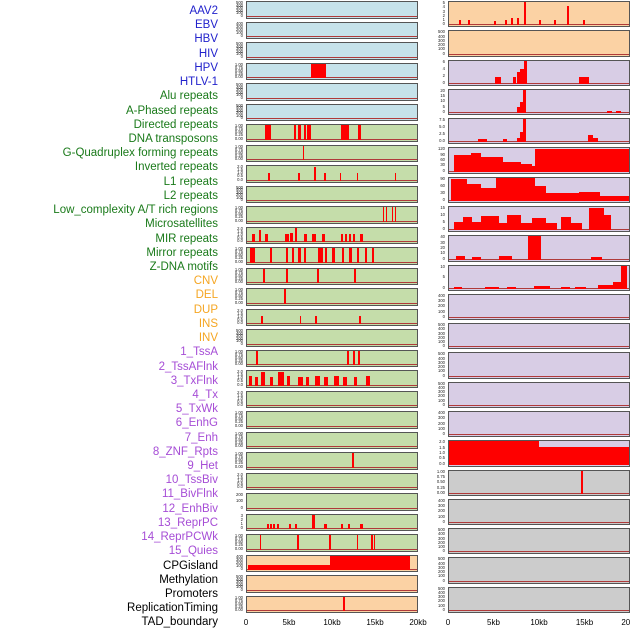  What do you see at coordinates (240, 319) in the screenshot?
I see `y-tick-label: 0.5` at bounding box center [240, 319].